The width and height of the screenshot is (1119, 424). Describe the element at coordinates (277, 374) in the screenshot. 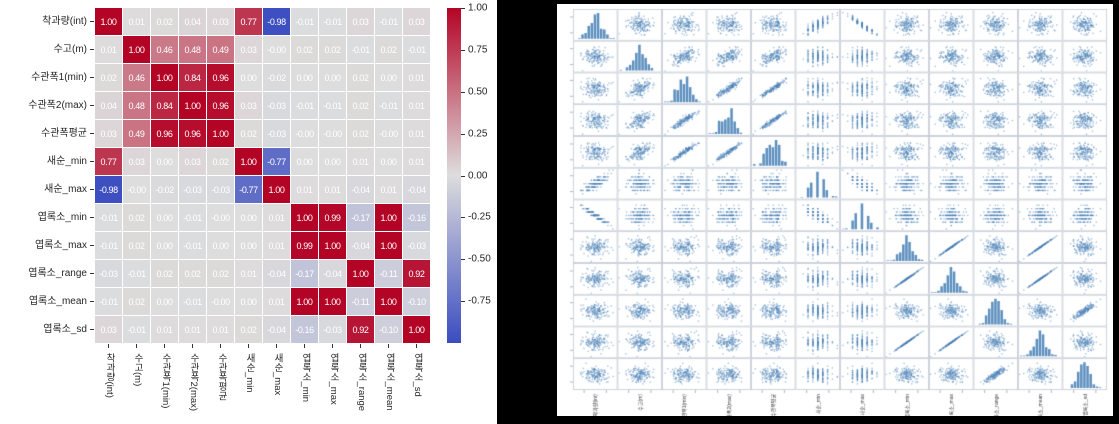

I see `heatmap-x-label: 새순_max` at that location.